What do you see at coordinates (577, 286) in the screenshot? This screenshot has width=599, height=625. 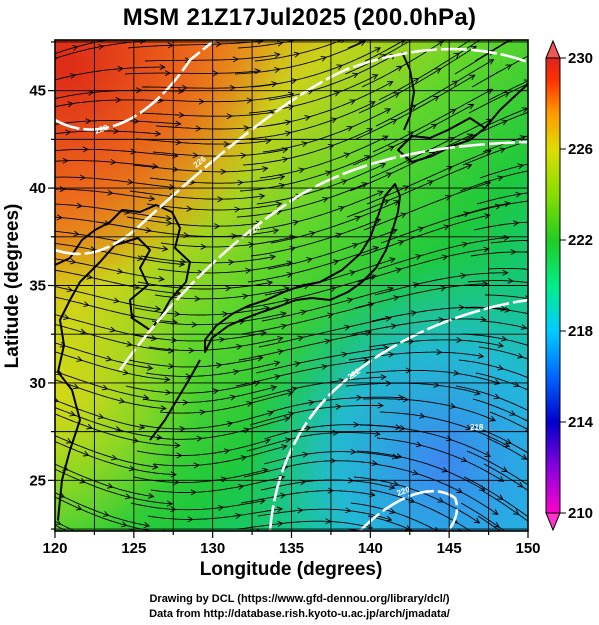 I see `colorbar-ticks: 230 226 222 218 214 210` at bounding box center [577, 286].